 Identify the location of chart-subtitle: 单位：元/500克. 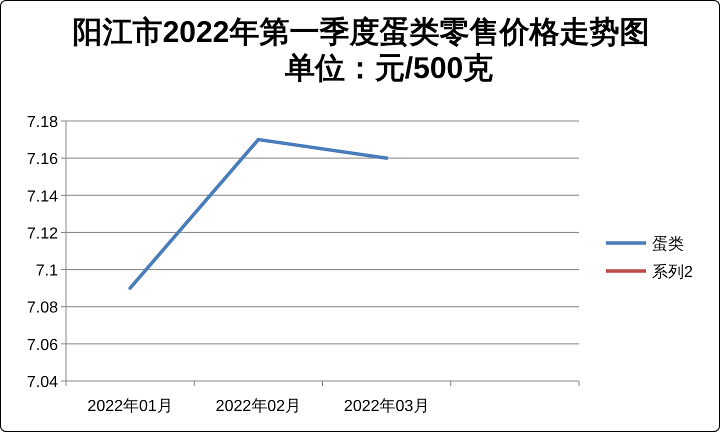
(389, 69).